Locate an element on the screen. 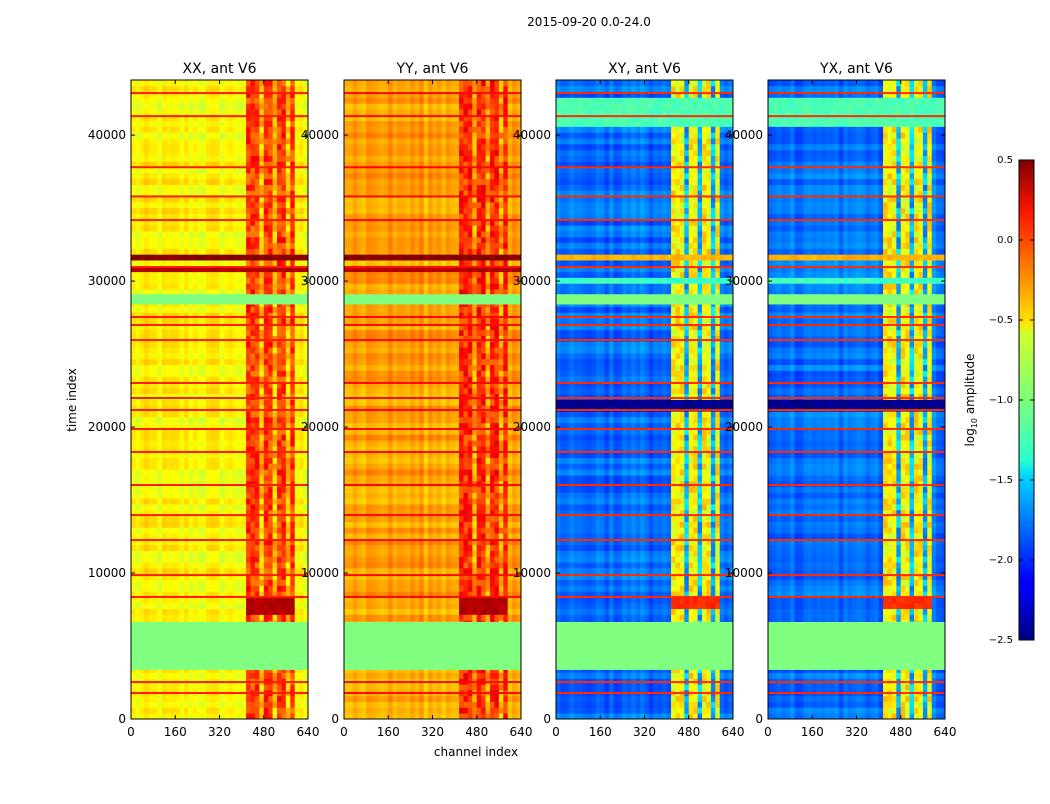 The height and width of the screenshot is (804, 1050). x-tick-label: 160 is located at coordinates (175, 732).